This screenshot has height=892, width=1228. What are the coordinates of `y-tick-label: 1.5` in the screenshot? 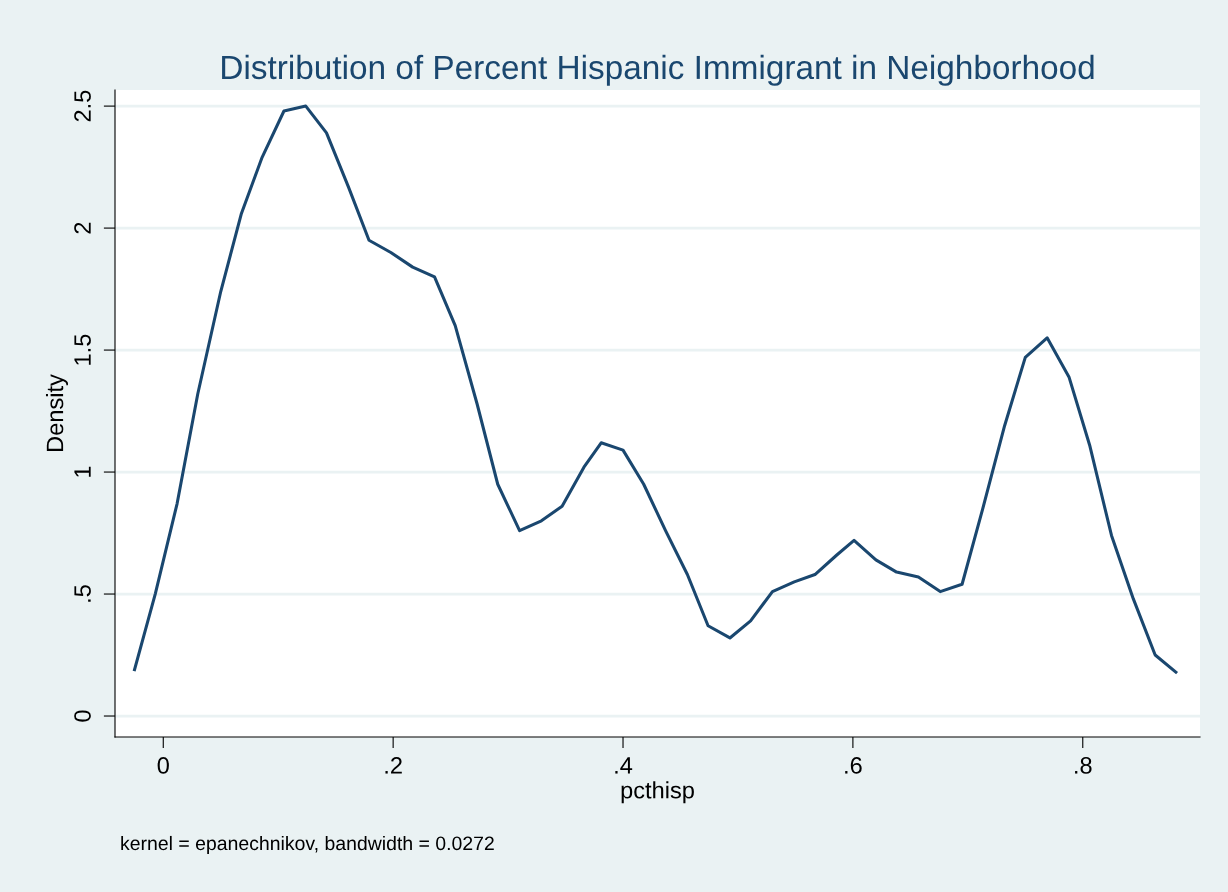 It's located at (82, 349).